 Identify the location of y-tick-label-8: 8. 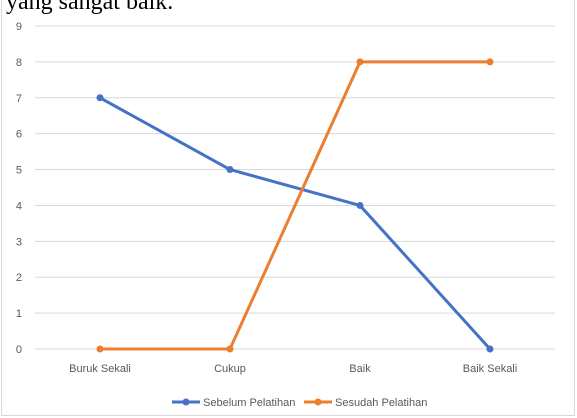
(19, 63).